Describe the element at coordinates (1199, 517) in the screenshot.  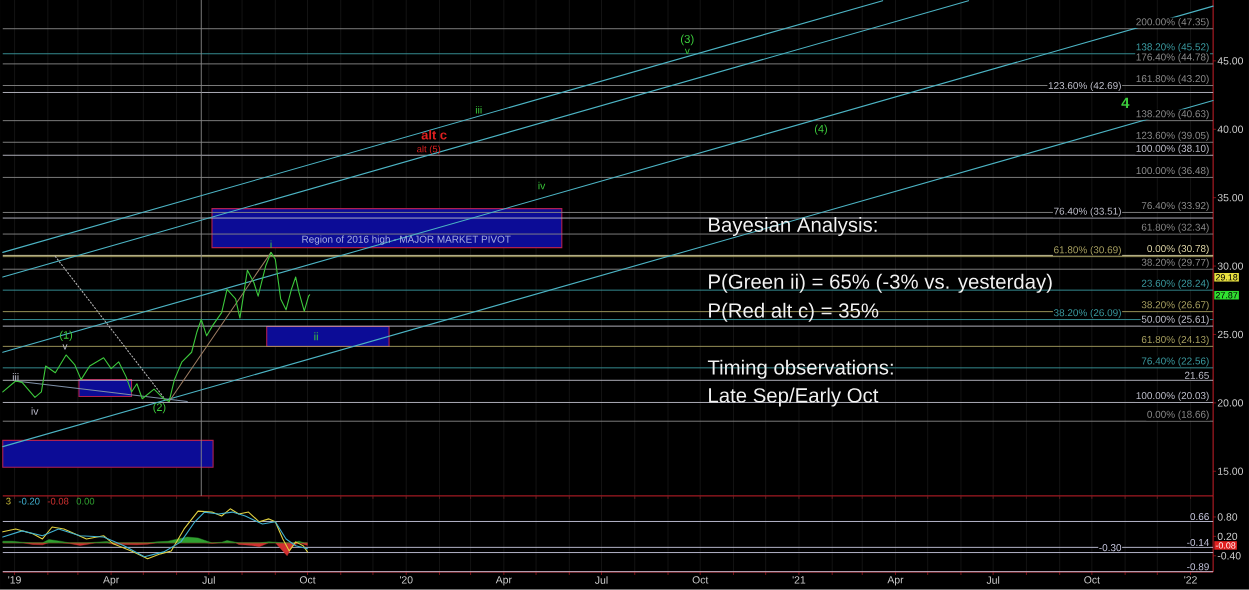
I see `ref-line-label: 0.66` at that location.